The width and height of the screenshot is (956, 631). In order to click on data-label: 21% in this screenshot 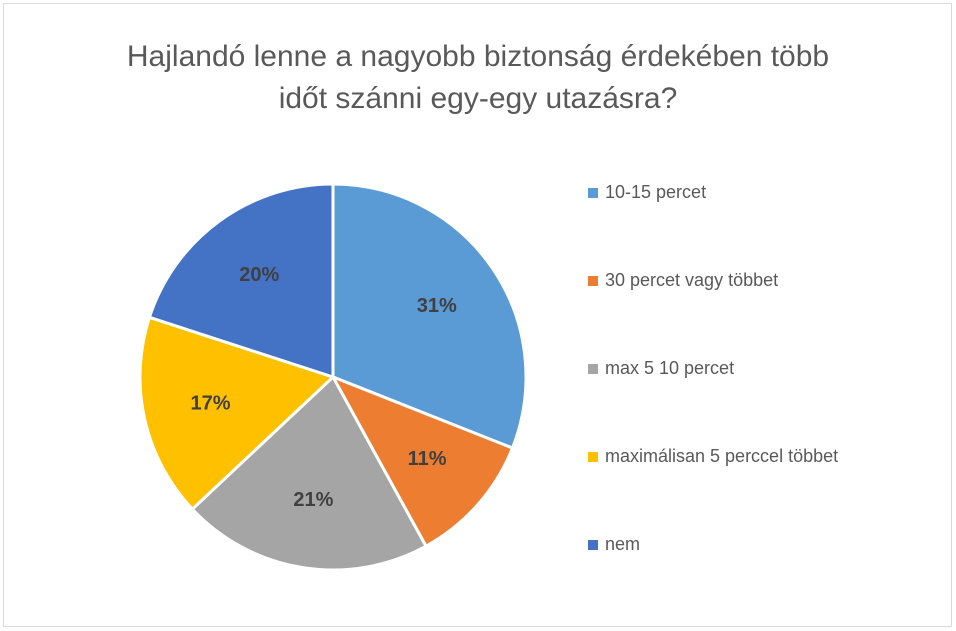, I will do `click(313, 500)`.